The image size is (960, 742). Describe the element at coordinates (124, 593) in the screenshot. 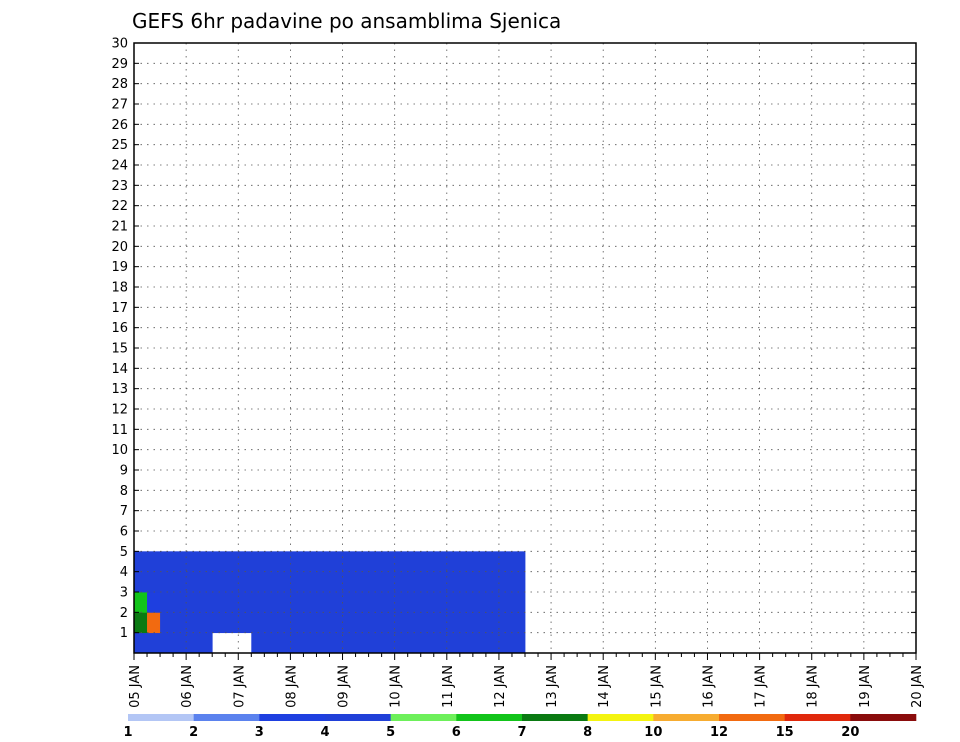

I see `y-tick-label: 3` at that location.